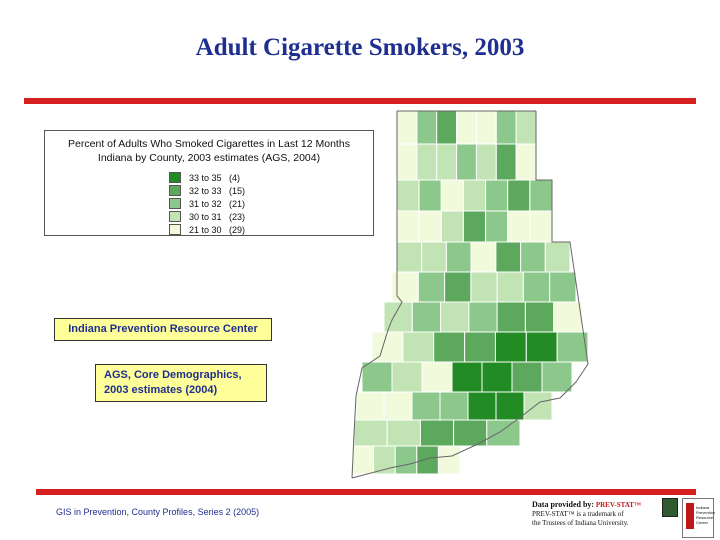 This screenshot has height=540, width=720. Describe the element at coordinates (237, 216) in the screenshot. I see `legend-count: (23)` at that location.